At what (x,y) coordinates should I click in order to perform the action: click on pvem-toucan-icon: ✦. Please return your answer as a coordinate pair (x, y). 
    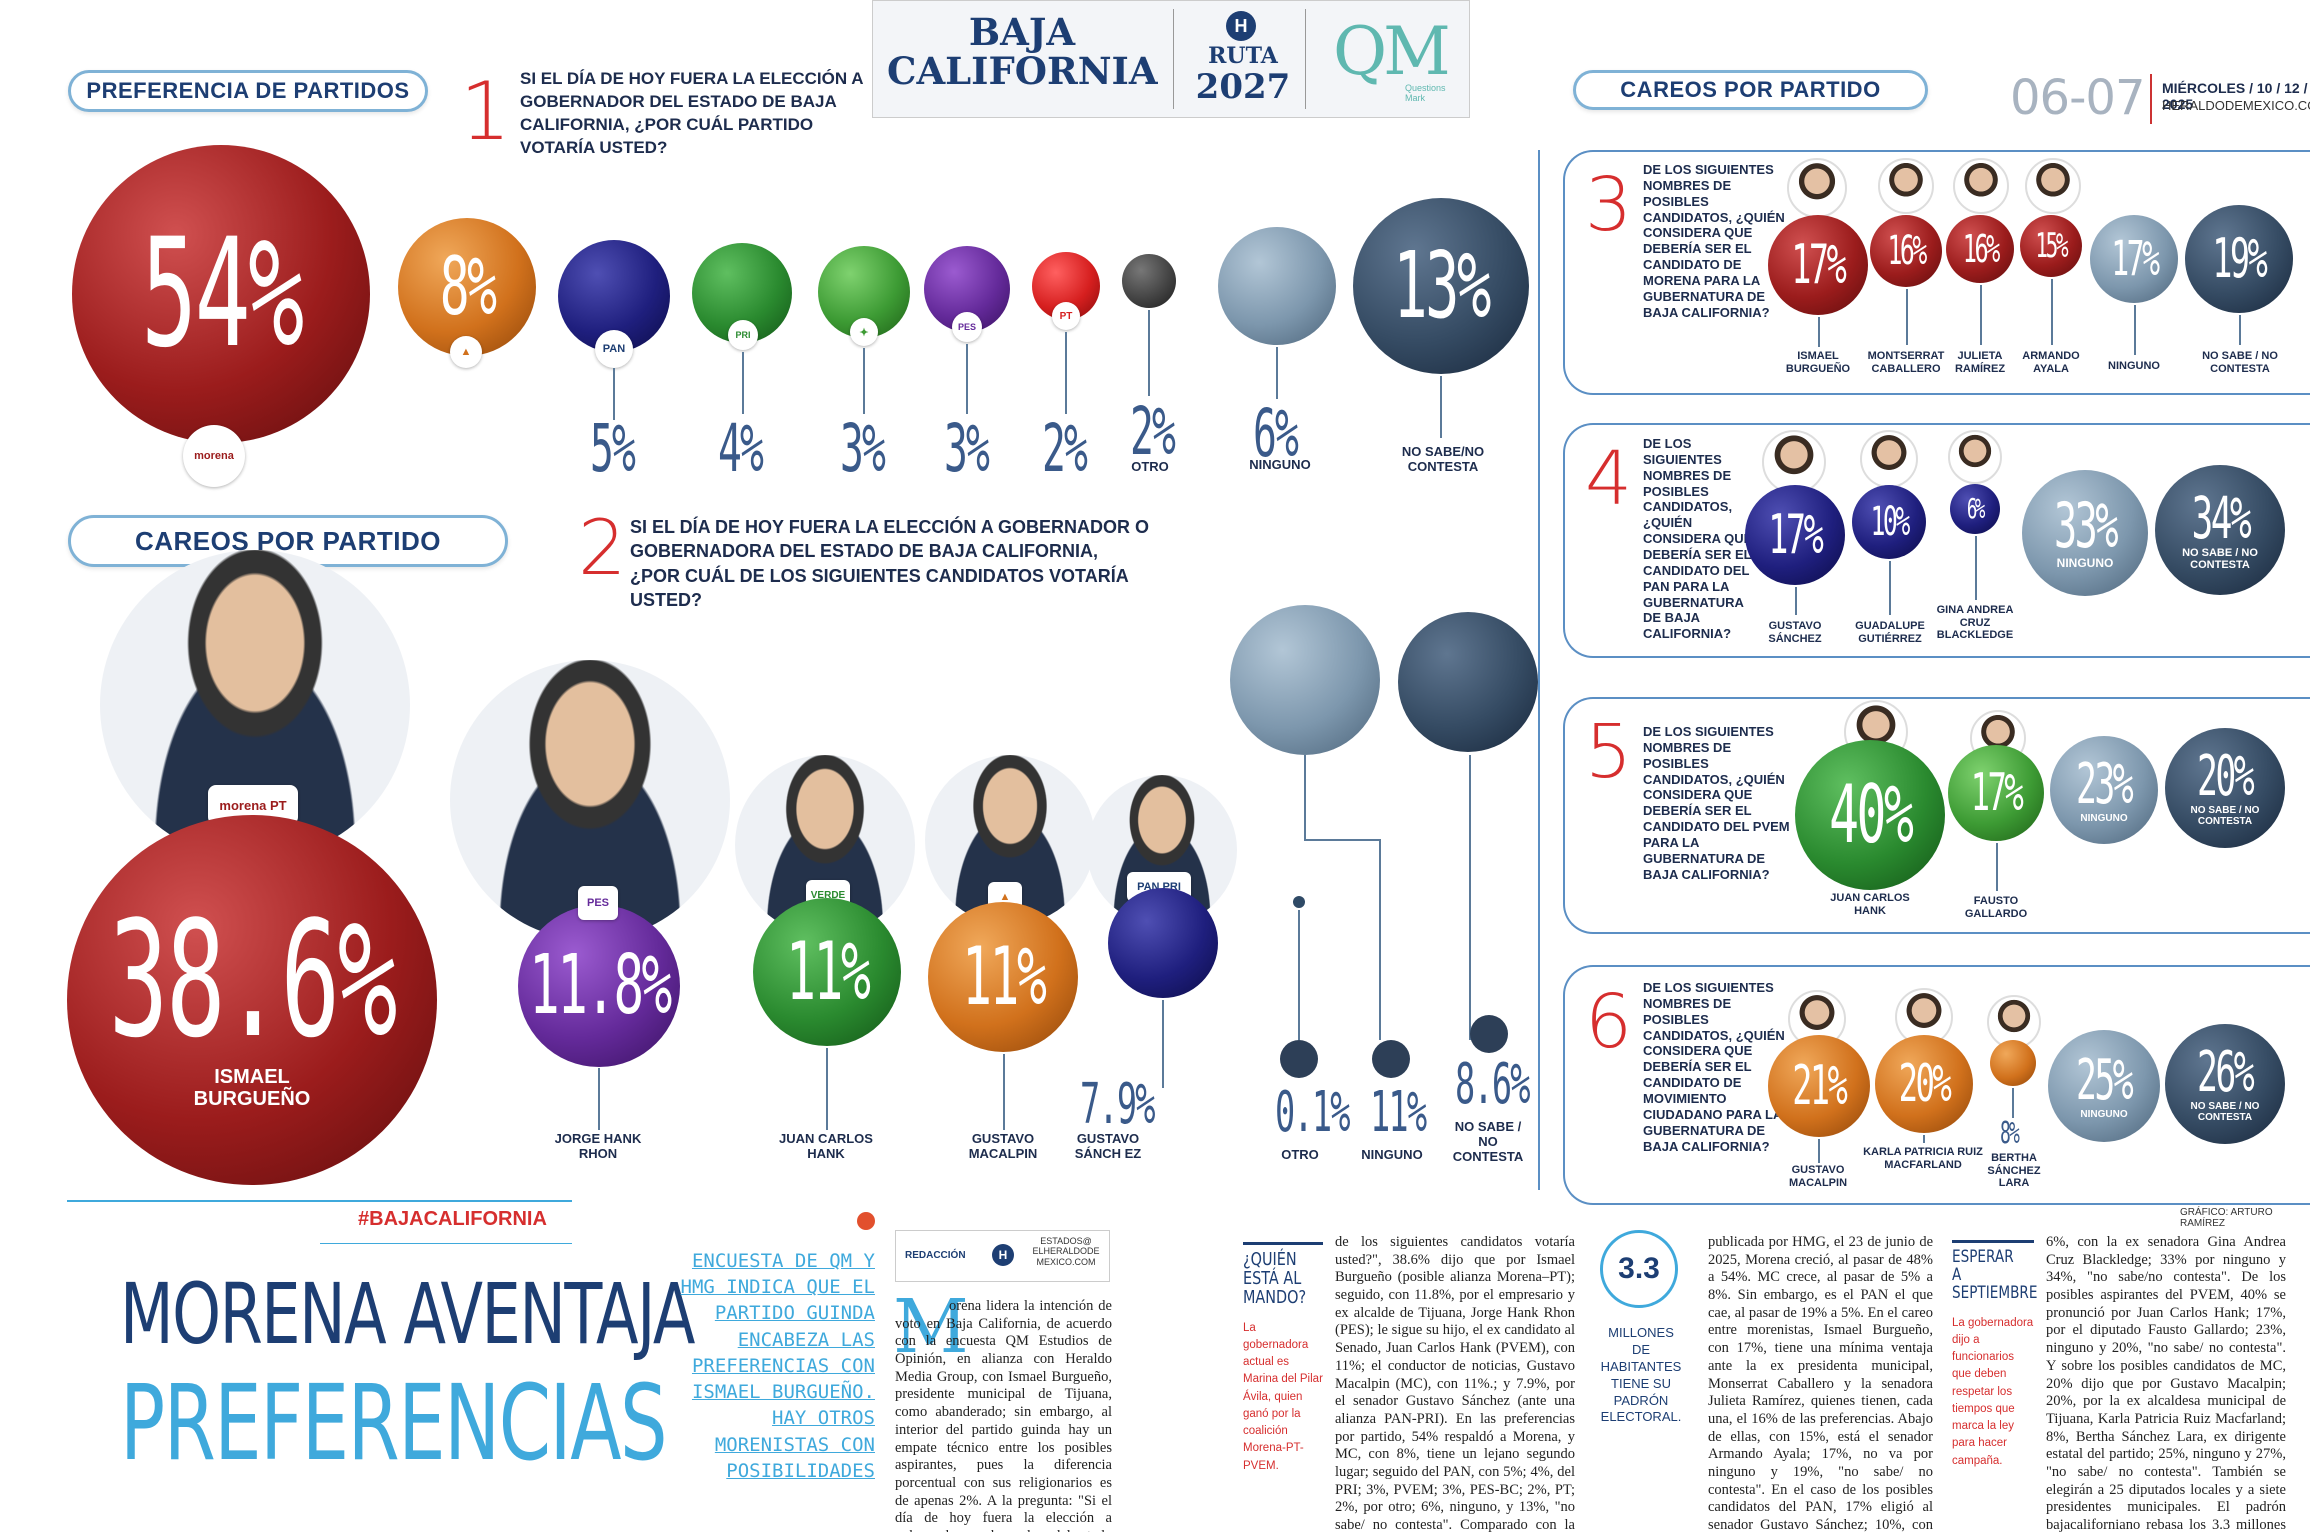
    Looking at the image, I should click on (864, 332).